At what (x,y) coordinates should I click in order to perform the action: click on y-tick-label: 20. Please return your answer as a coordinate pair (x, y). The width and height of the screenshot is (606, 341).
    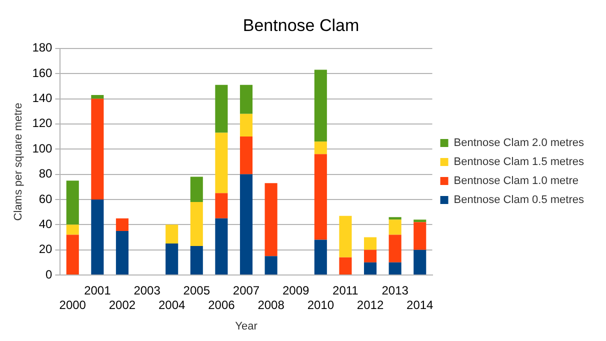
    Looking at the image, I should click on (45, 249).